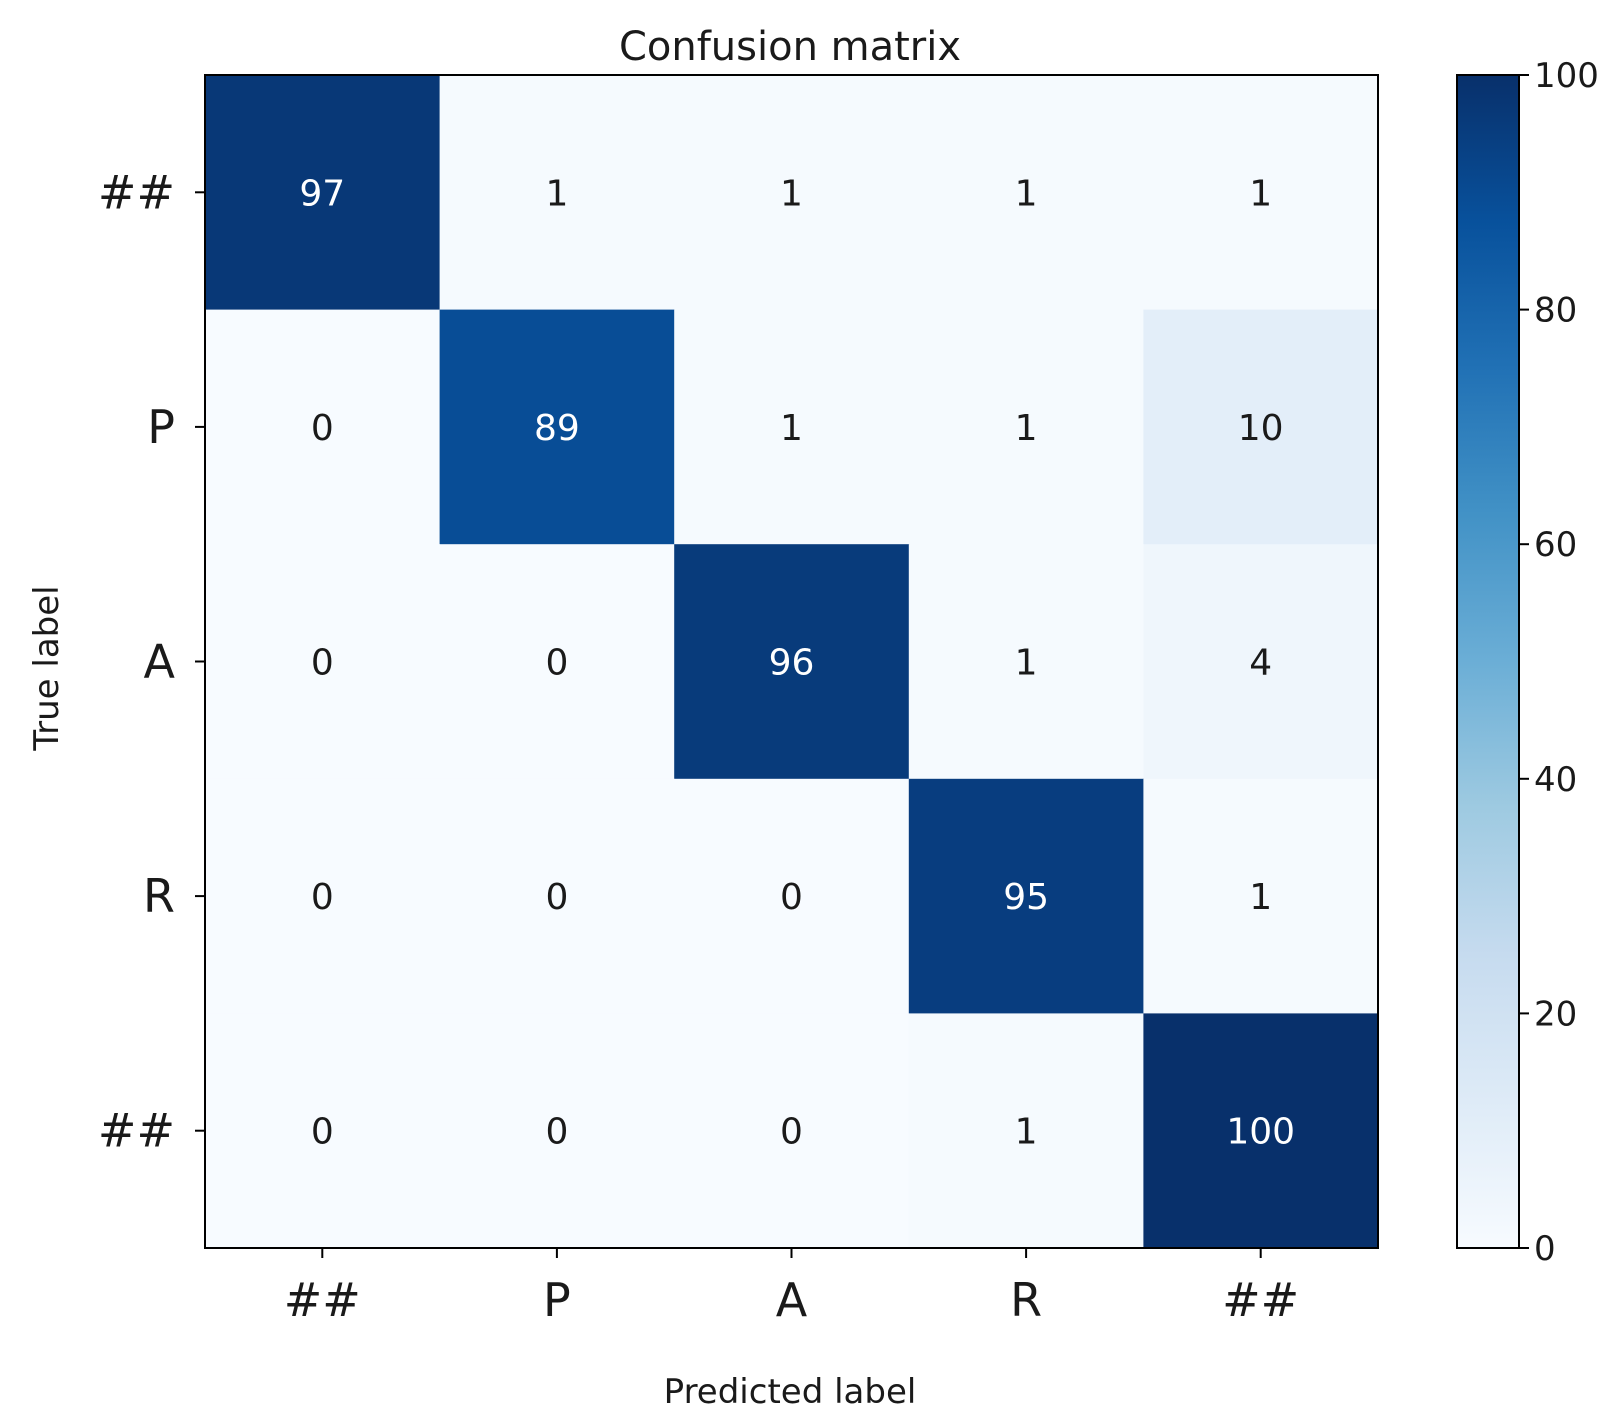 The width and height of the screenshot is (1621, 1415). What do you see at coordinates (160, 662) in the screenshot?
I see `y-tick-label: A` at bounding box center [160, 662].